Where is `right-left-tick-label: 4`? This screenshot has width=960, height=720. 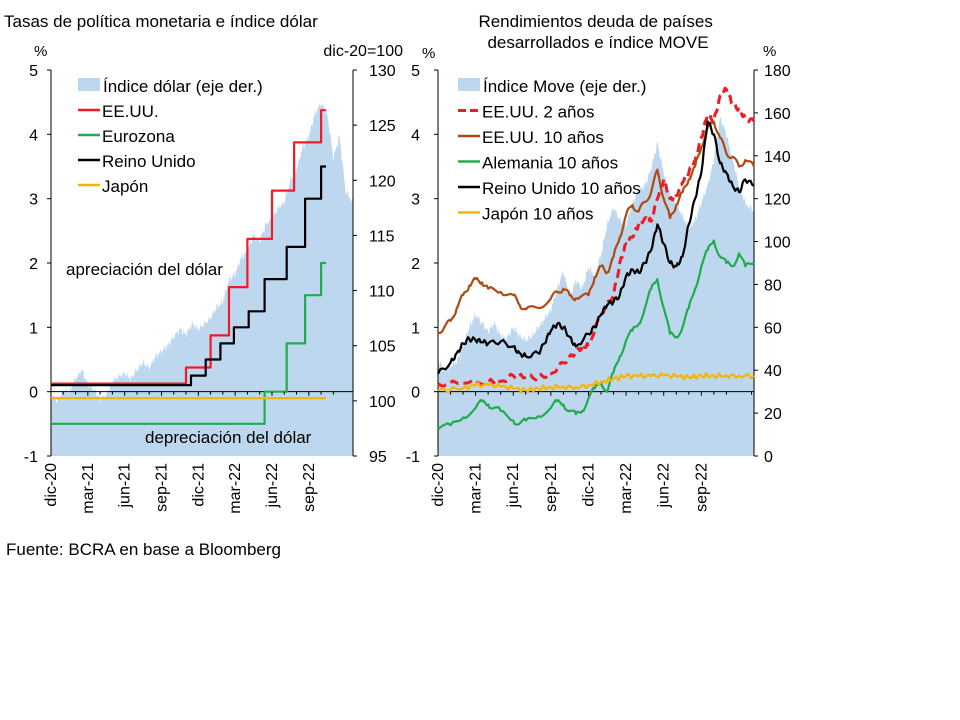
right-left-tick-label: 4 is located at coordinates (415, 135).